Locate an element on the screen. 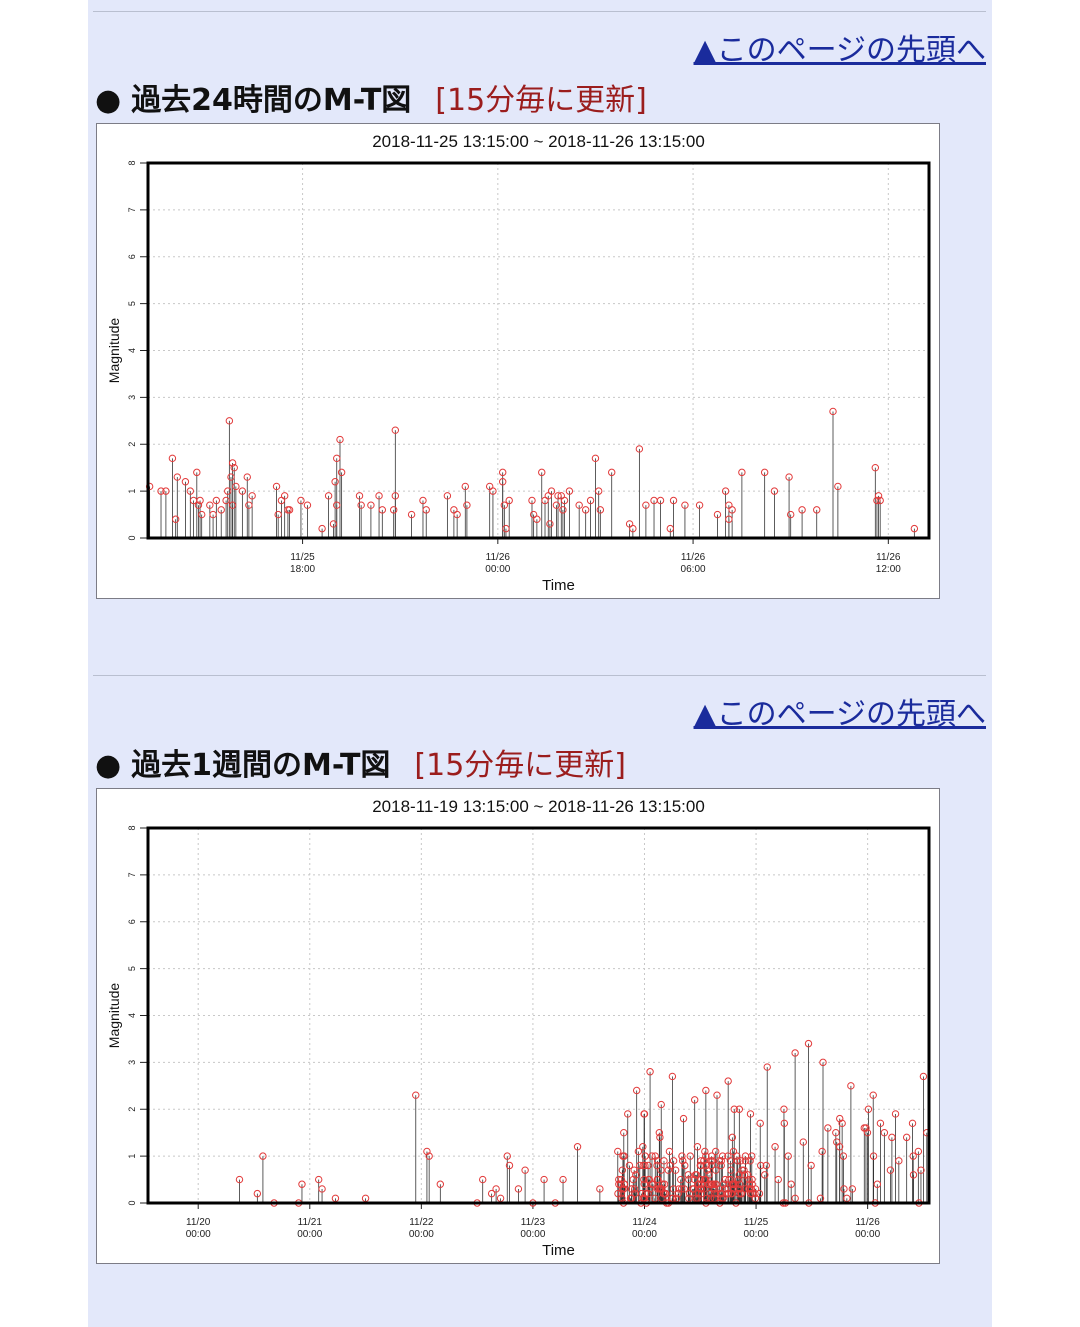 Image resolution: width=1080 pixels, height=1327 pixels. section-divider is located at coordinates (539, 675).